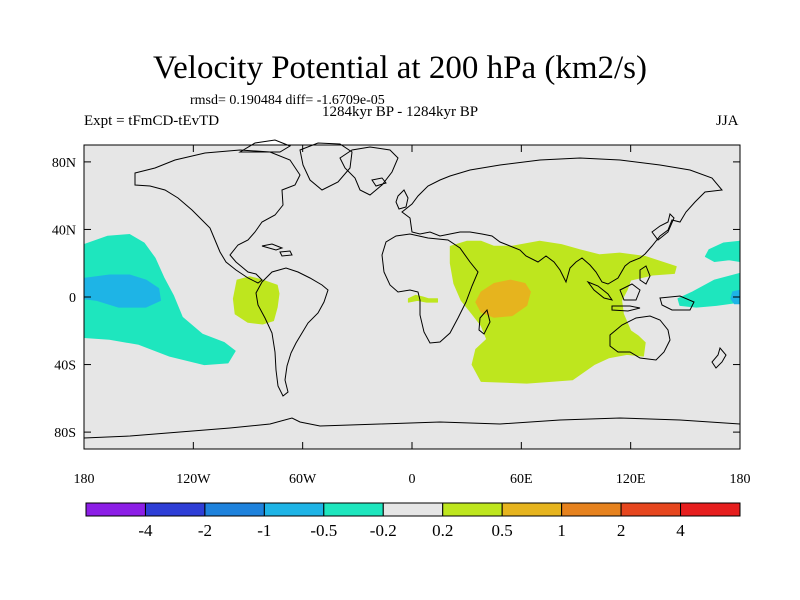  Describe the element at coordinates (502, 530) in the screenshot. I see `colorbar-label: 0.5` at that location.